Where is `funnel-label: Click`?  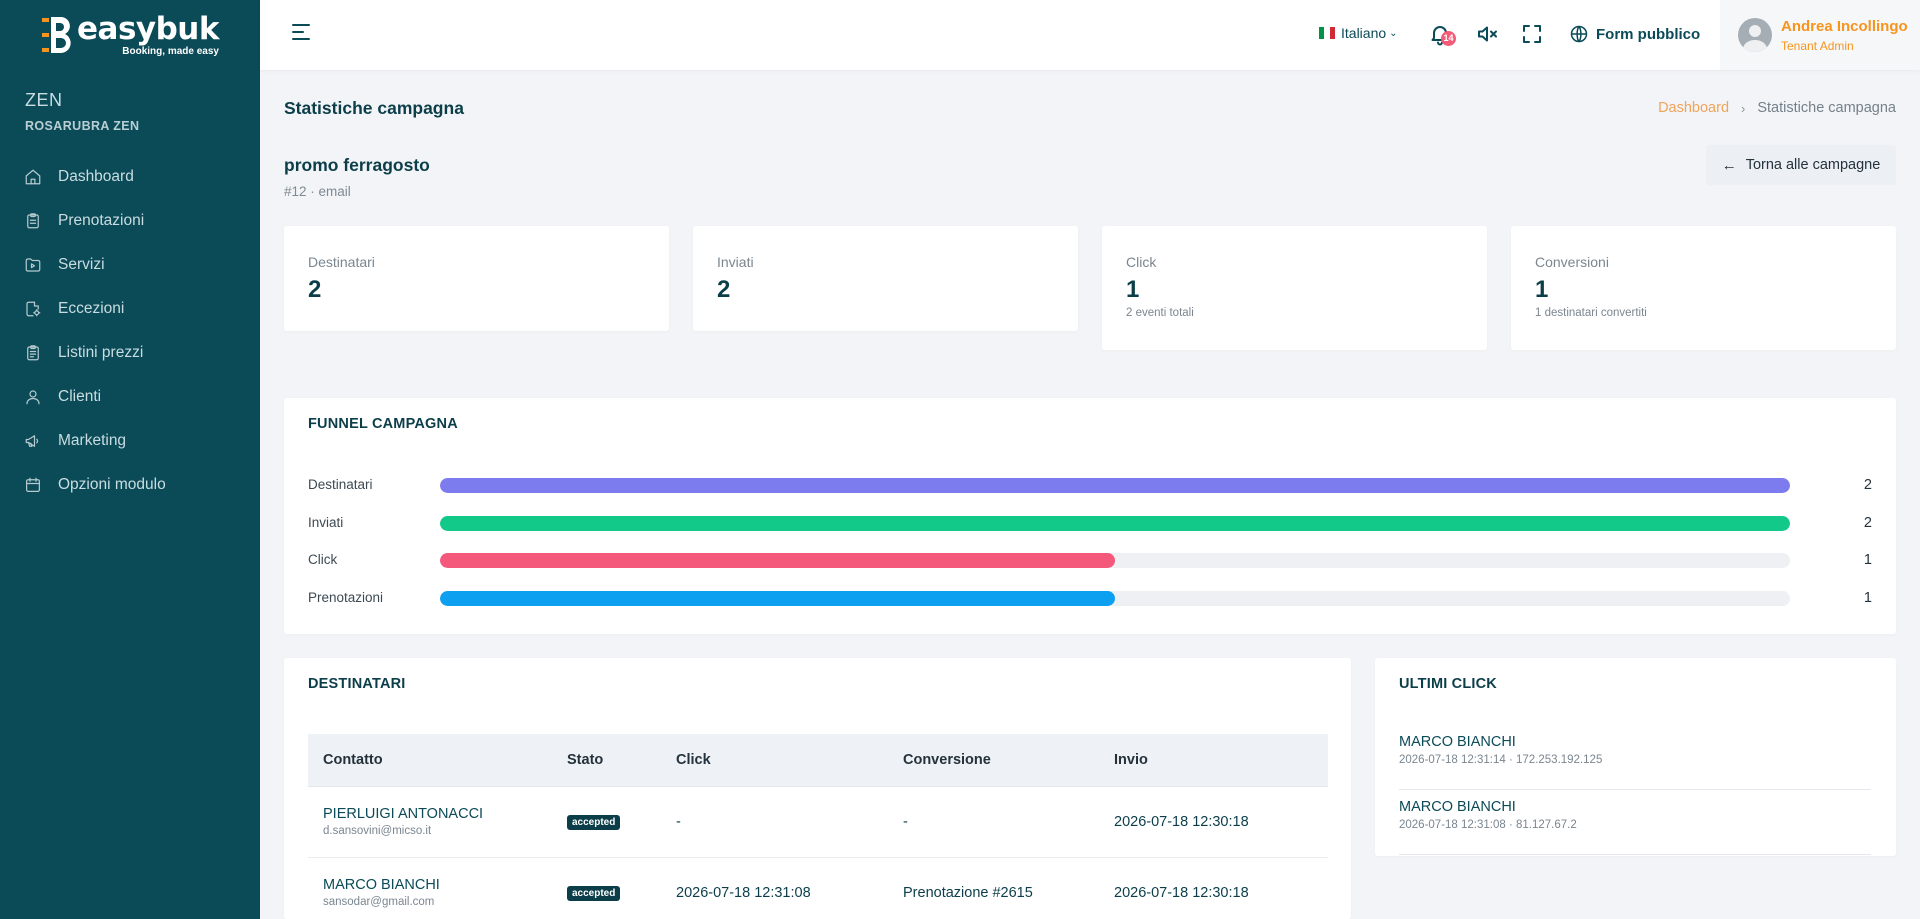 funnel-label: Click is located at coordinates (323, 559).